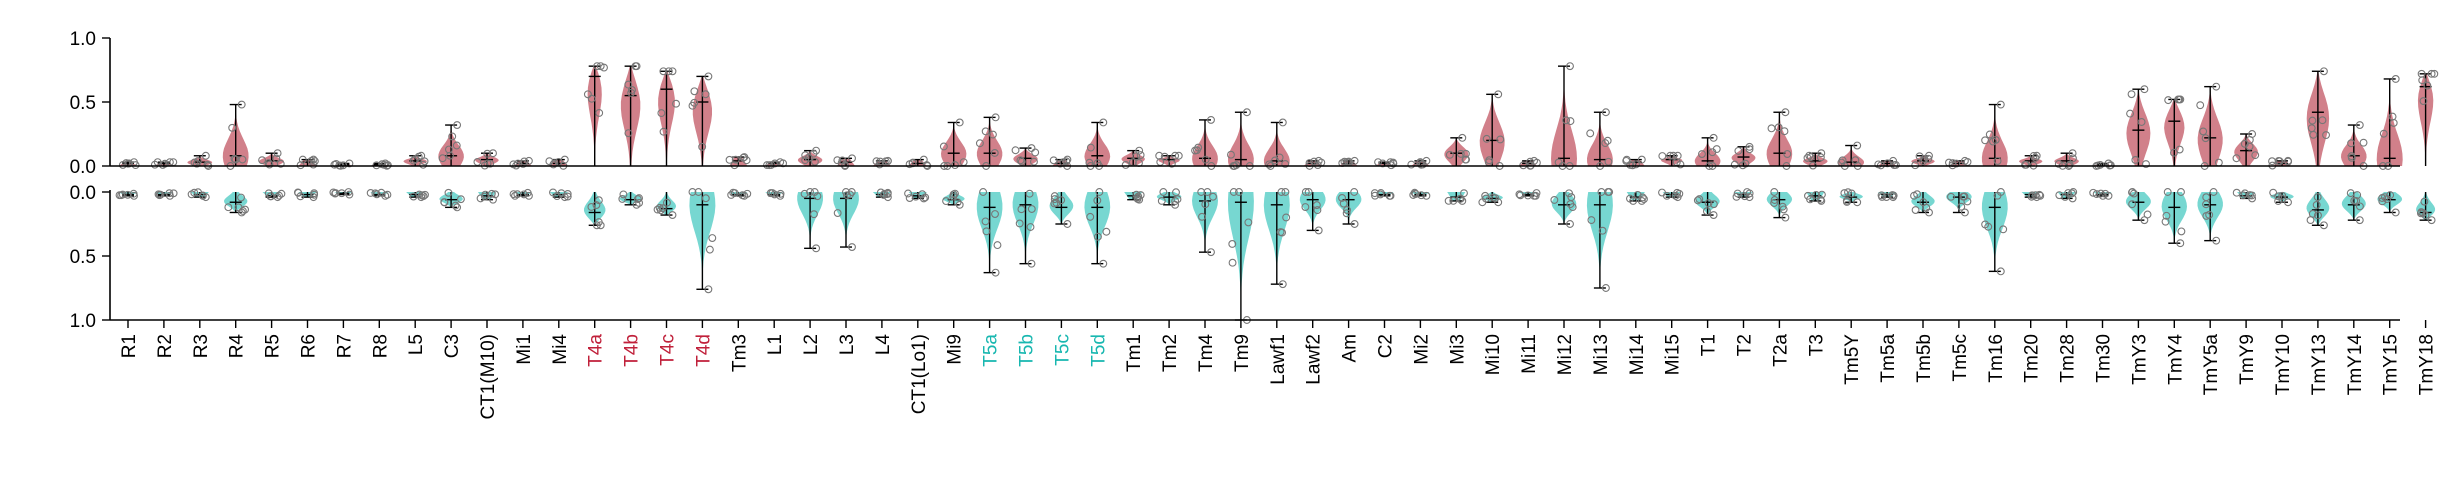  What do you see at coordinates (1462, 201) in the screenshot?
I see `point-bottom-max-Mi3` at bounding box center [1462, 201].